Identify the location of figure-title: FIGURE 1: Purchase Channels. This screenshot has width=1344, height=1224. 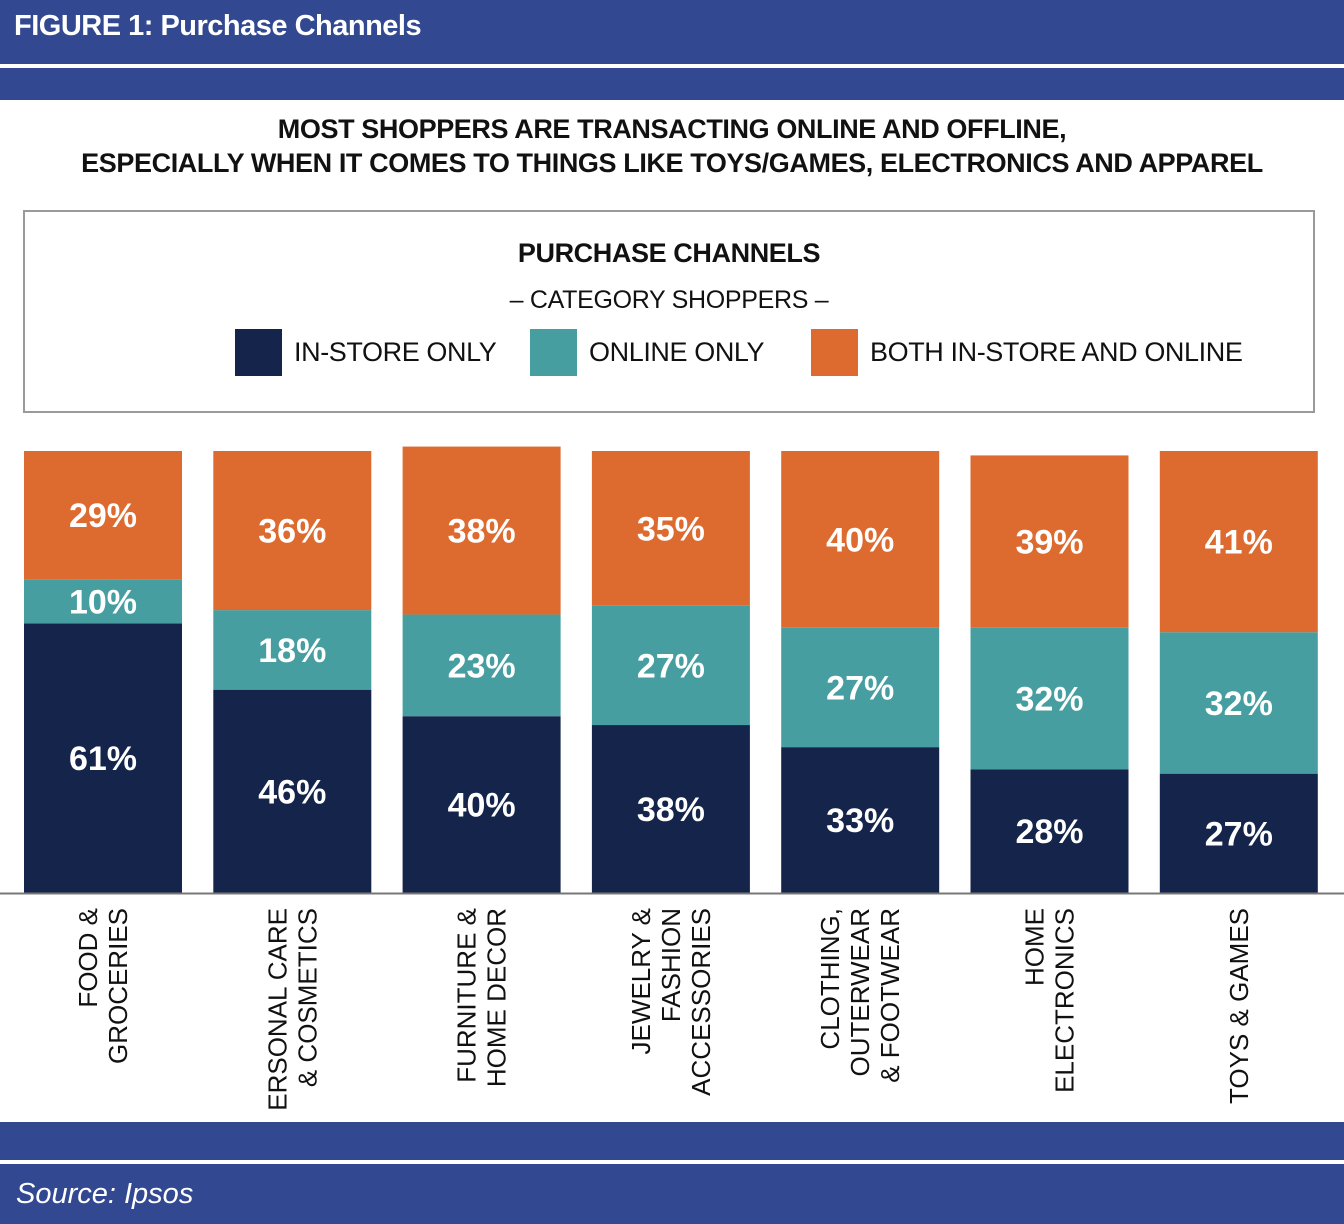
(218, 26).